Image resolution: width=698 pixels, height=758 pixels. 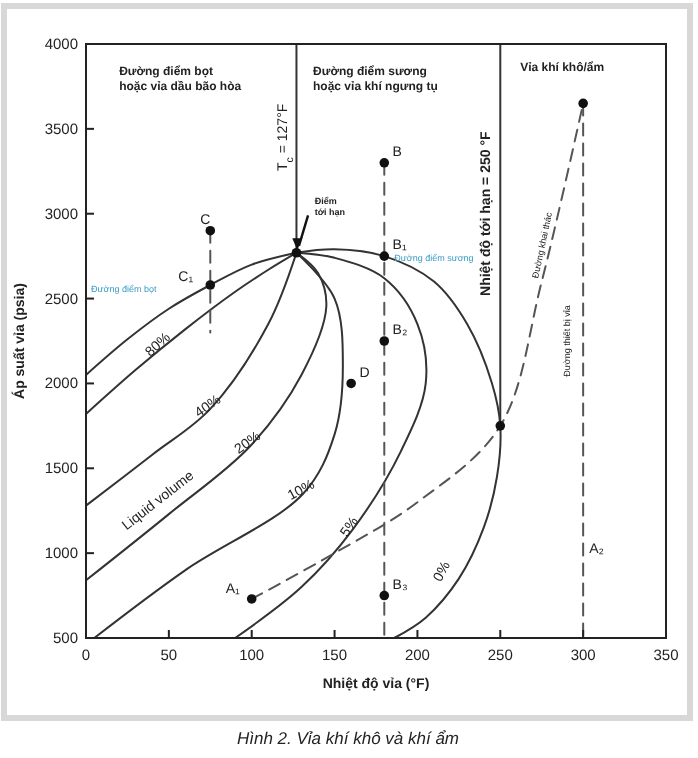 I want to click on text: Hình 2. Vỉa khí khô và khí ẩm, so click(x=348, y=738).